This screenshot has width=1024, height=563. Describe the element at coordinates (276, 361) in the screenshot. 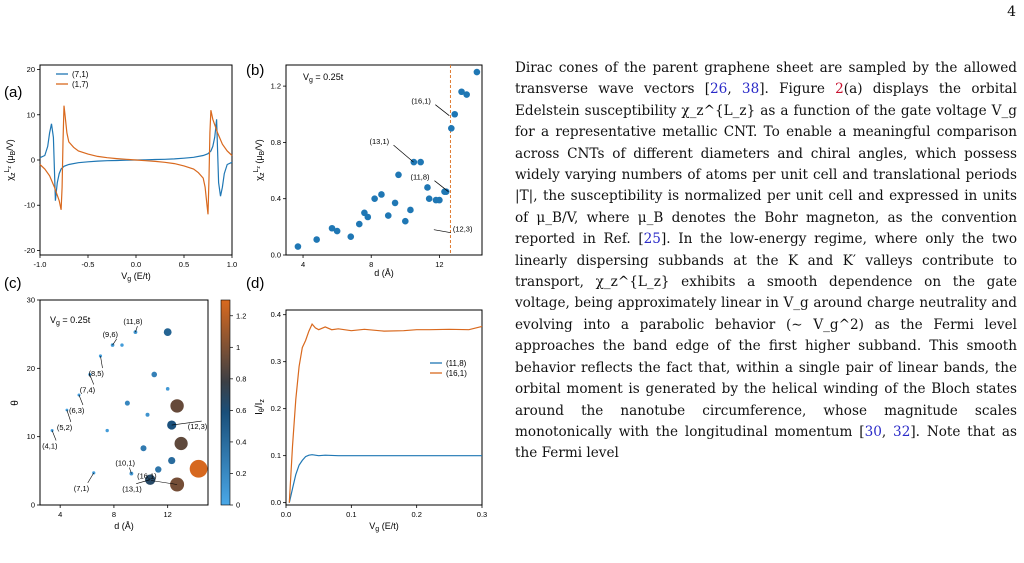

I see `panel-d-ytick-label: 0.3` at that location.